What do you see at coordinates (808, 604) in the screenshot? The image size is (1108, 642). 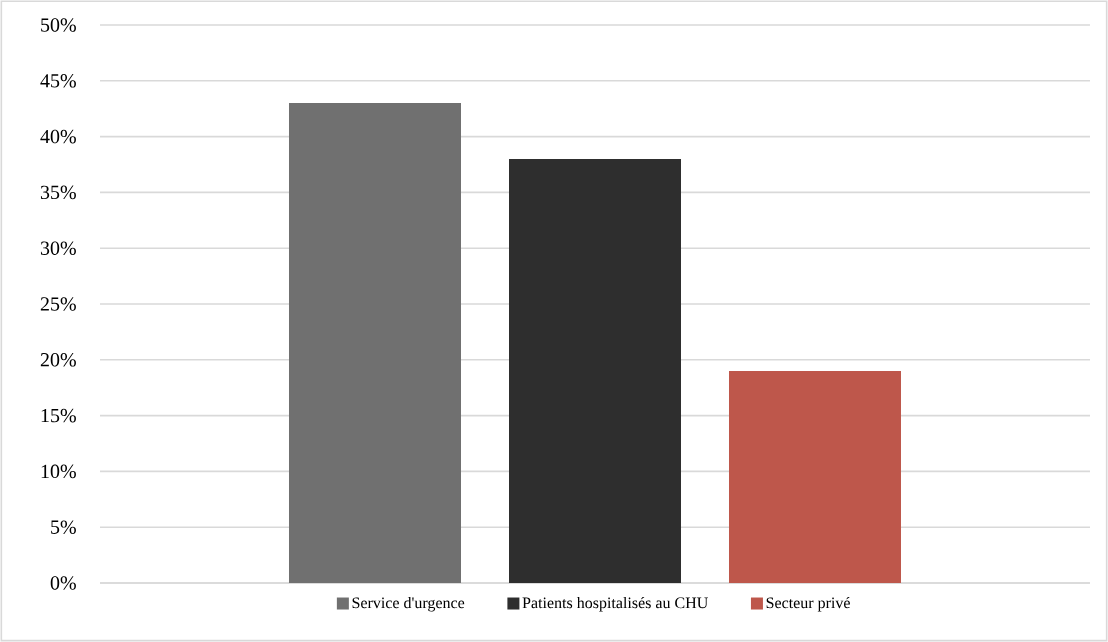 I see `legend-label: Secteur privé` at bounding box center [808, 604].